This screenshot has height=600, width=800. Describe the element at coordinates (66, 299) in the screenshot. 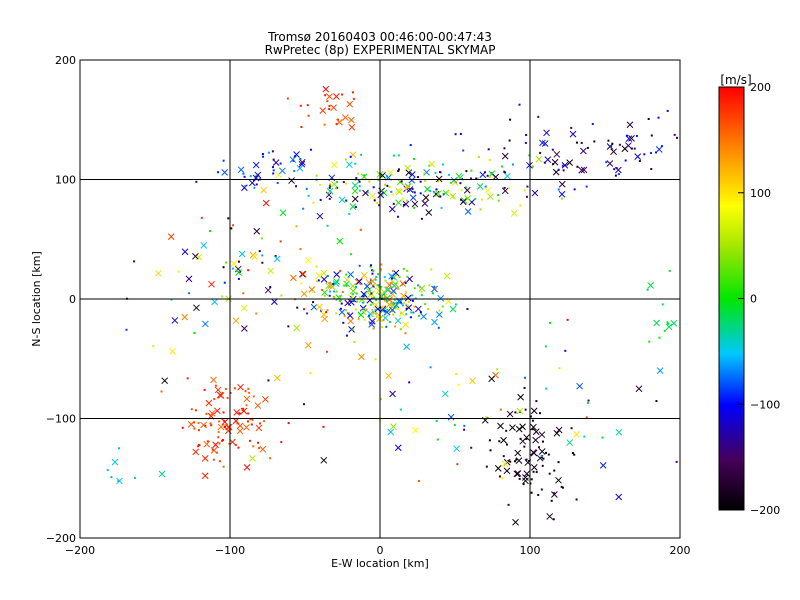

I see `y-tick-labels: −200 −100 0 100 200` at that location.